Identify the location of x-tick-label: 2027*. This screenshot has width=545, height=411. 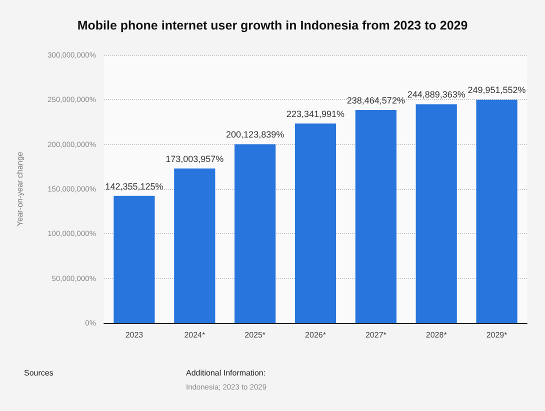
(375, 335).